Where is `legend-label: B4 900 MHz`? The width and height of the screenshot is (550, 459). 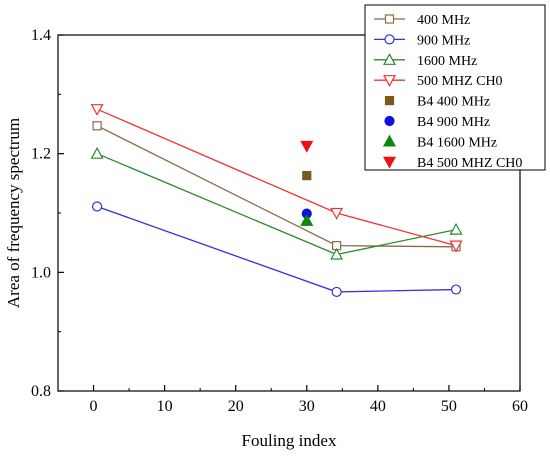 legend-label: B4 900 MHz is located at coordinates (453, 122).